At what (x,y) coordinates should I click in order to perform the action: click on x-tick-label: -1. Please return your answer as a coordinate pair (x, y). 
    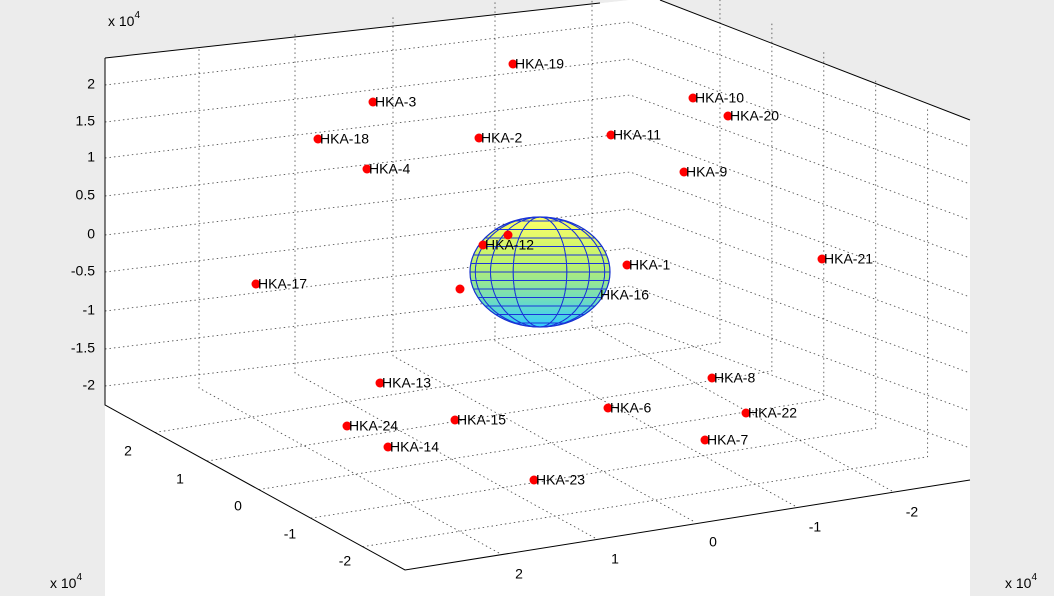
    Looking at the image, I should click on (815, 527).